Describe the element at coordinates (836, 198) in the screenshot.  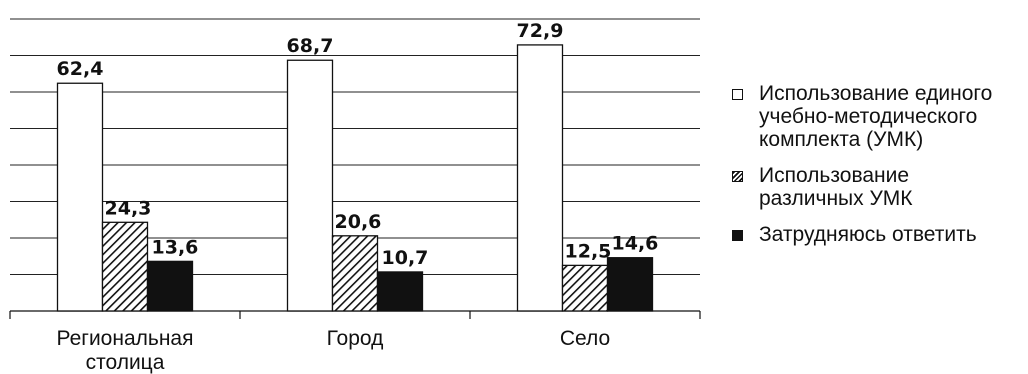
I see `legend-label-line: различных УМК` at that location.